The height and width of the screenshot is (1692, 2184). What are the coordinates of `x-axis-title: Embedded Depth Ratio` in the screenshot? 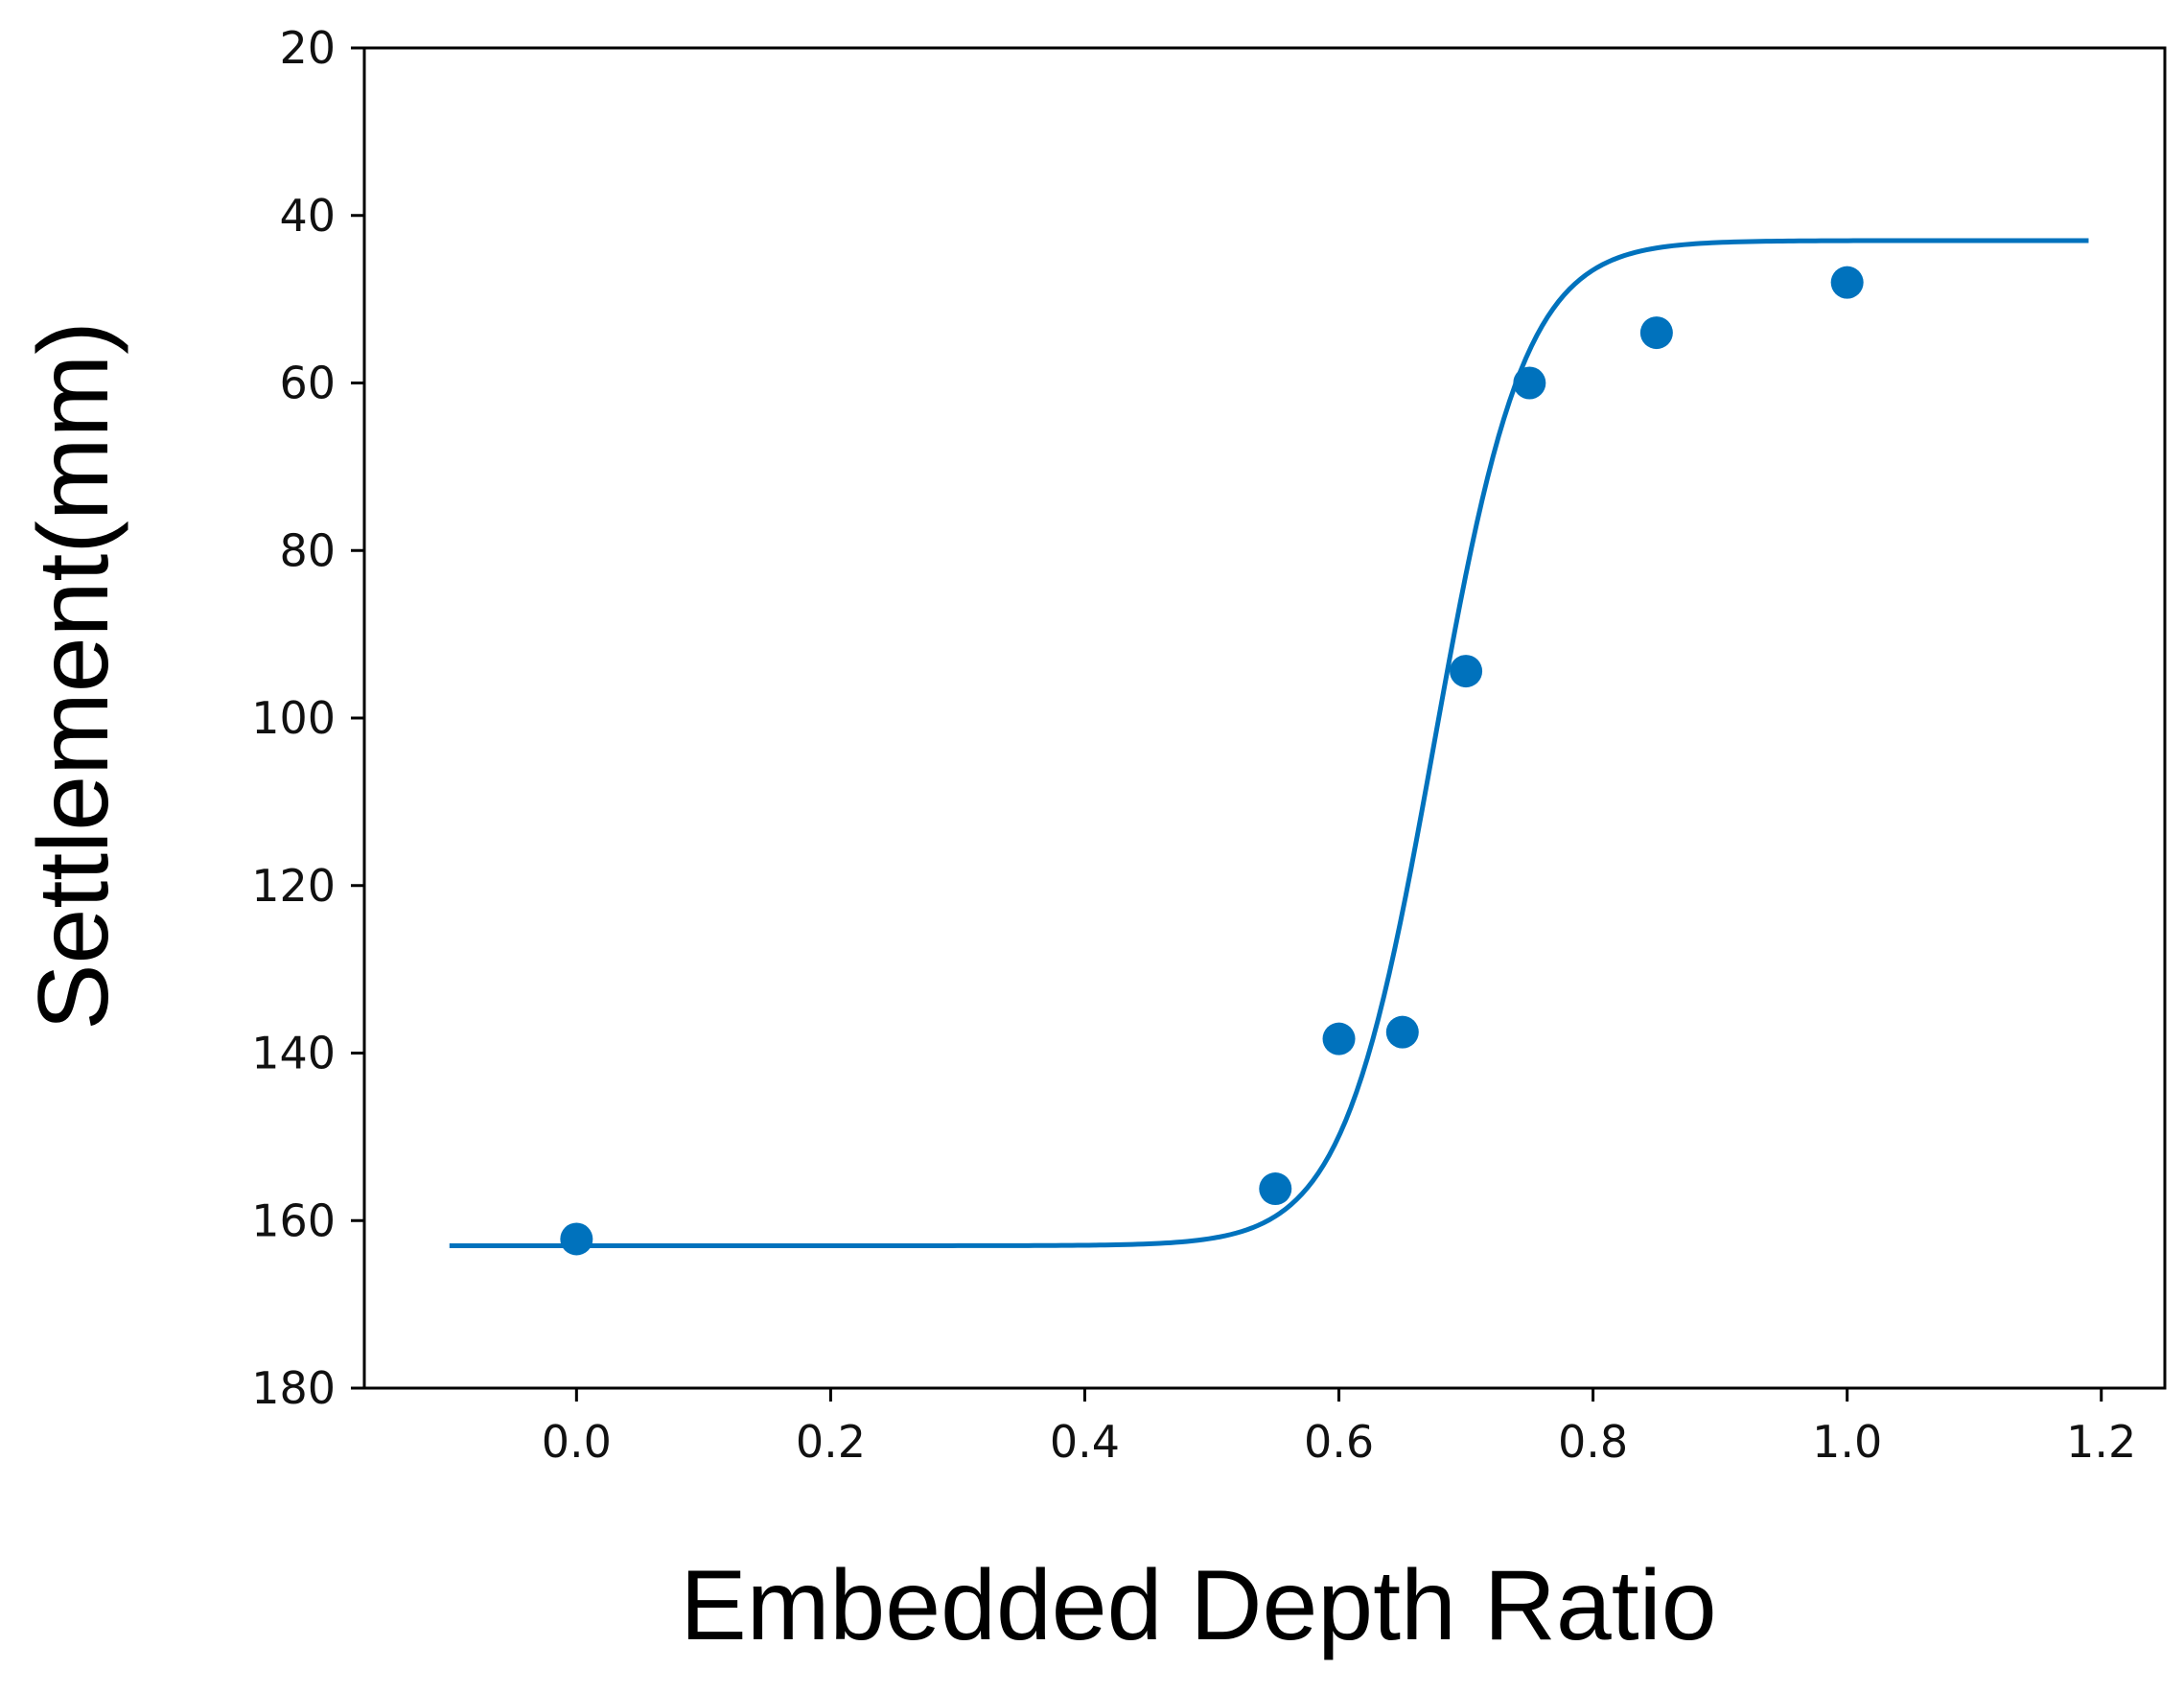 It's located at (1198, 1605).